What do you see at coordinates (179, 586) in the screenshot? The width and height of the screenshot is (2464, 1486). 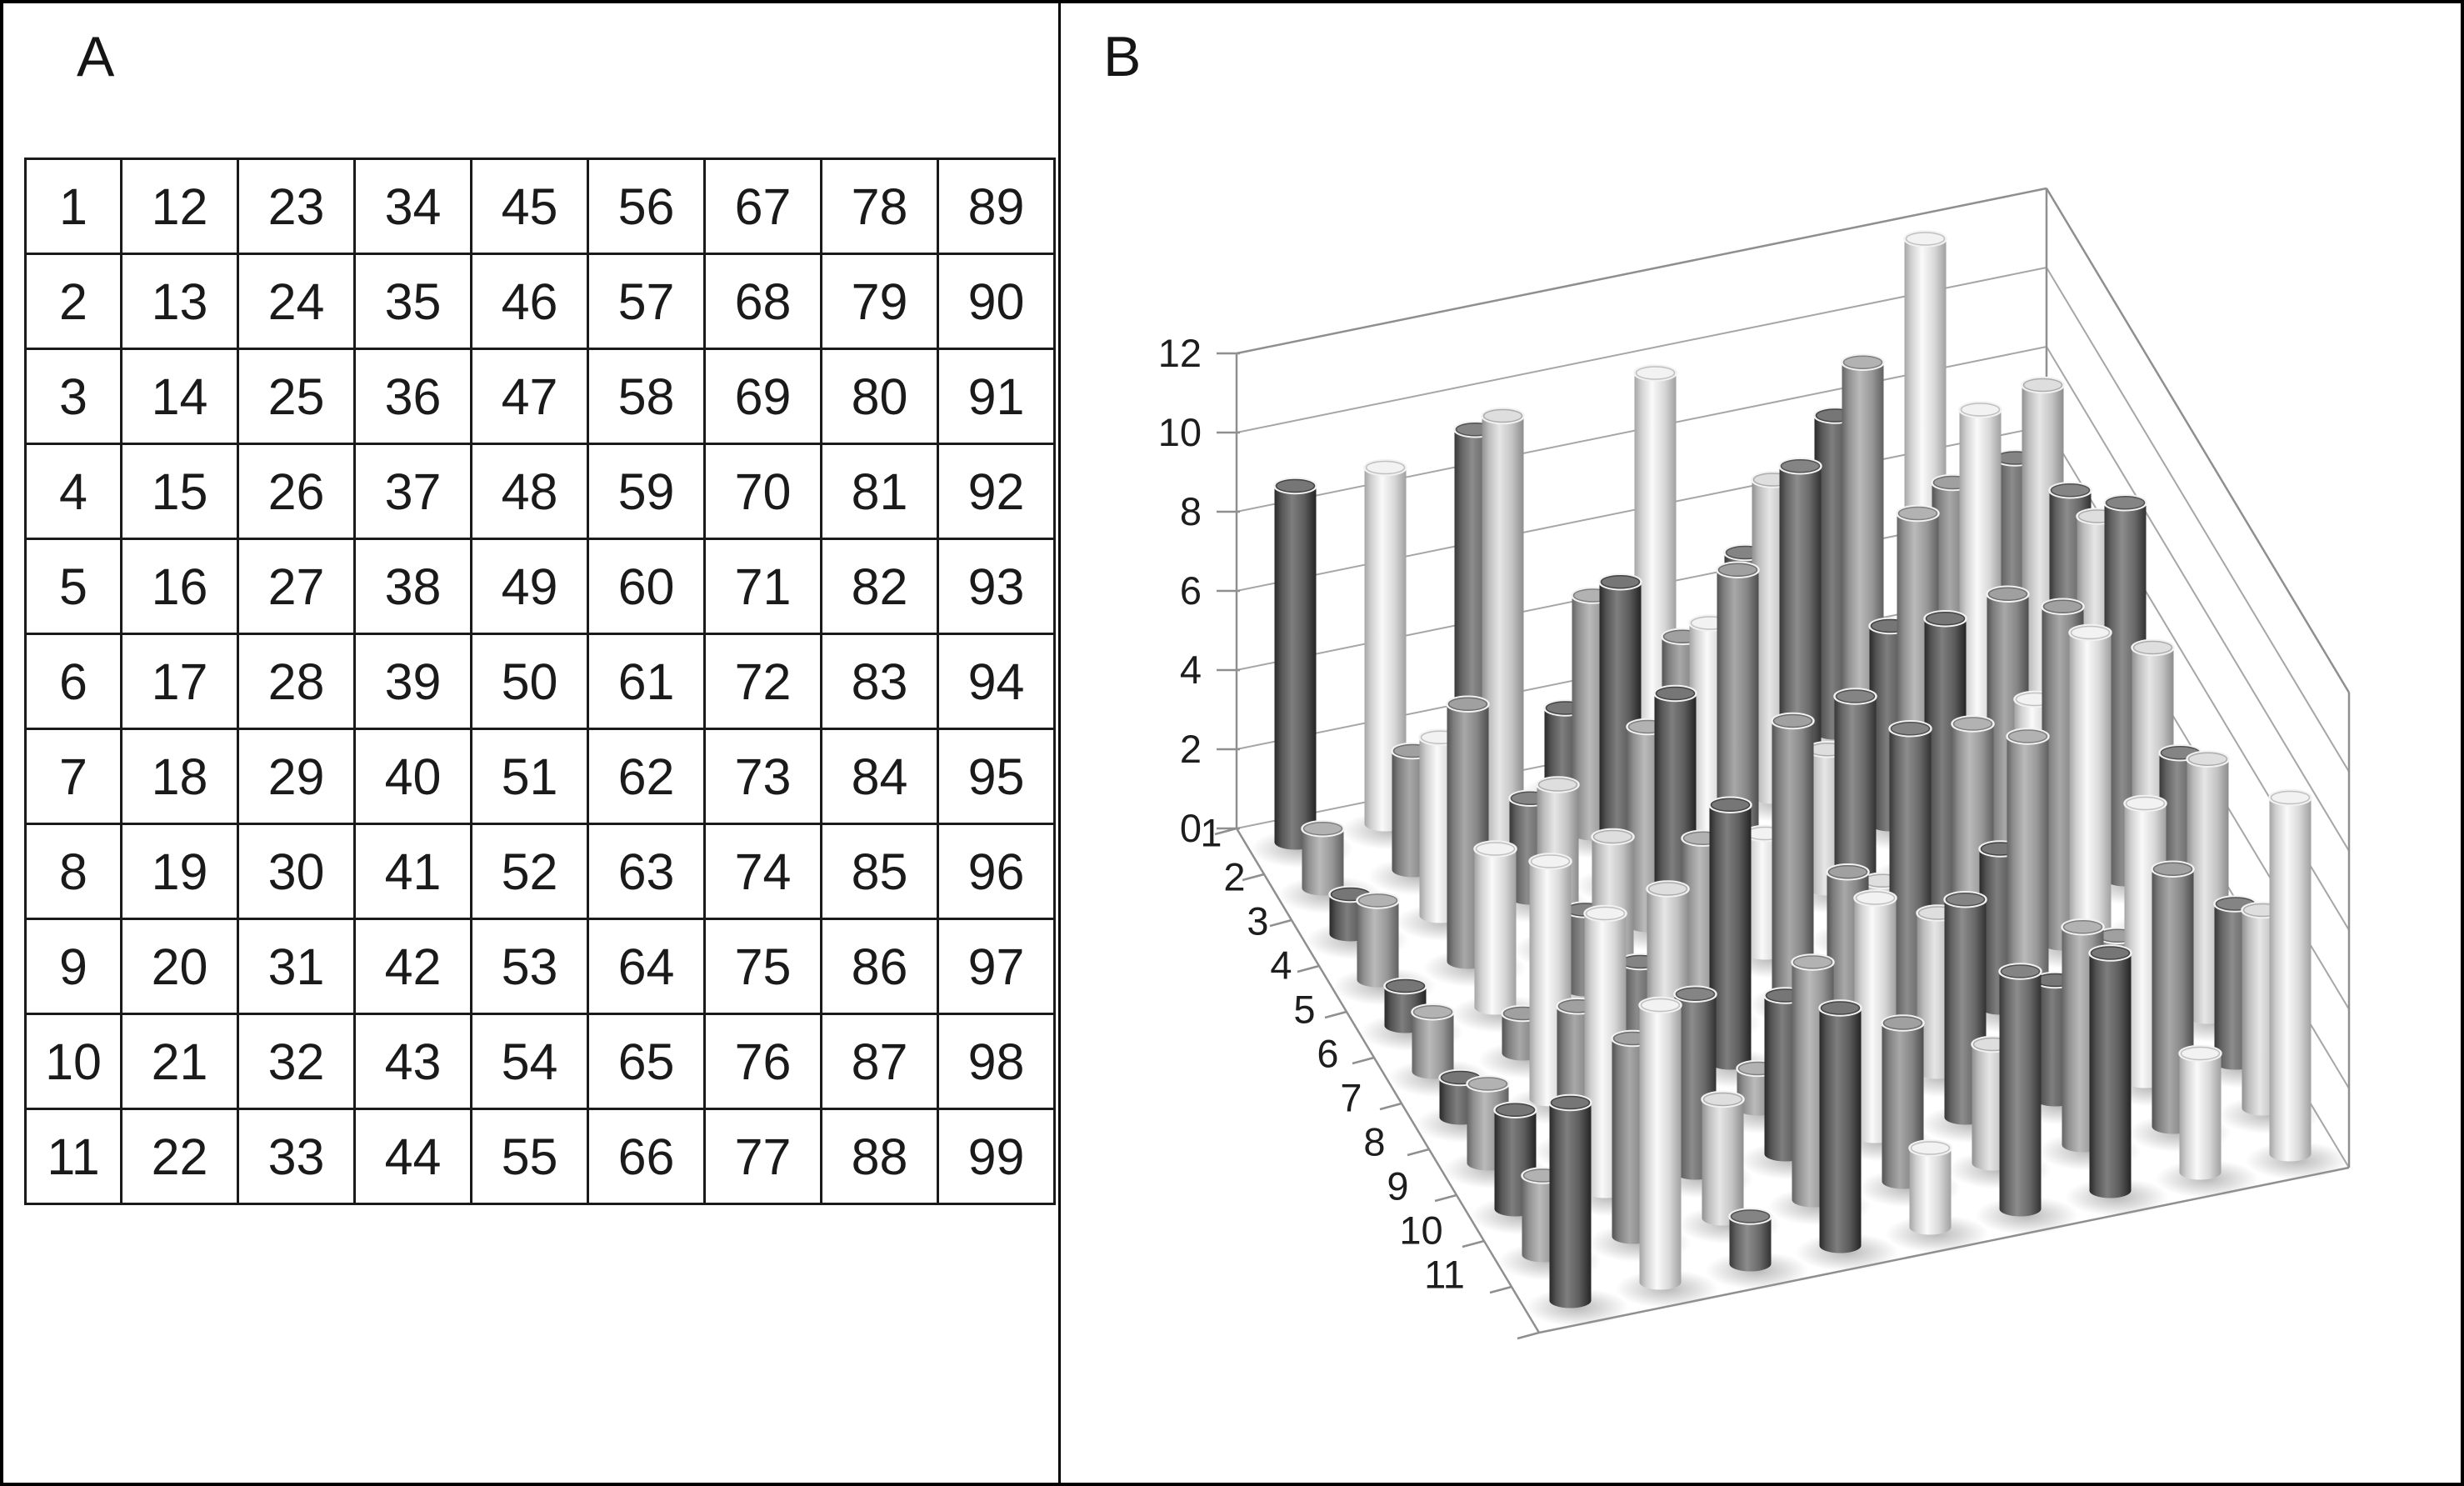 I see `table-cell: 16` at bounding box center [179, 586].